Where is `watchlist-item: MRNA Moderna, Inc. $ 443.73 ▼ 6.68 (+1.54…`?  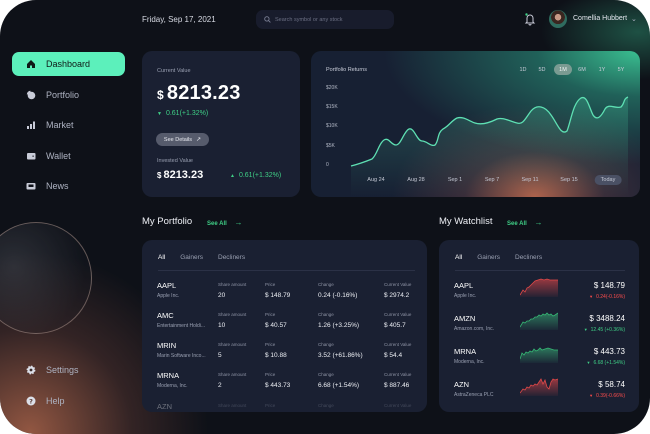
watchlist-item: MRNA Moderna, Inc. $ 443.73 ▼ 6.68 (+1.54… is located at coordinates (539, 362).